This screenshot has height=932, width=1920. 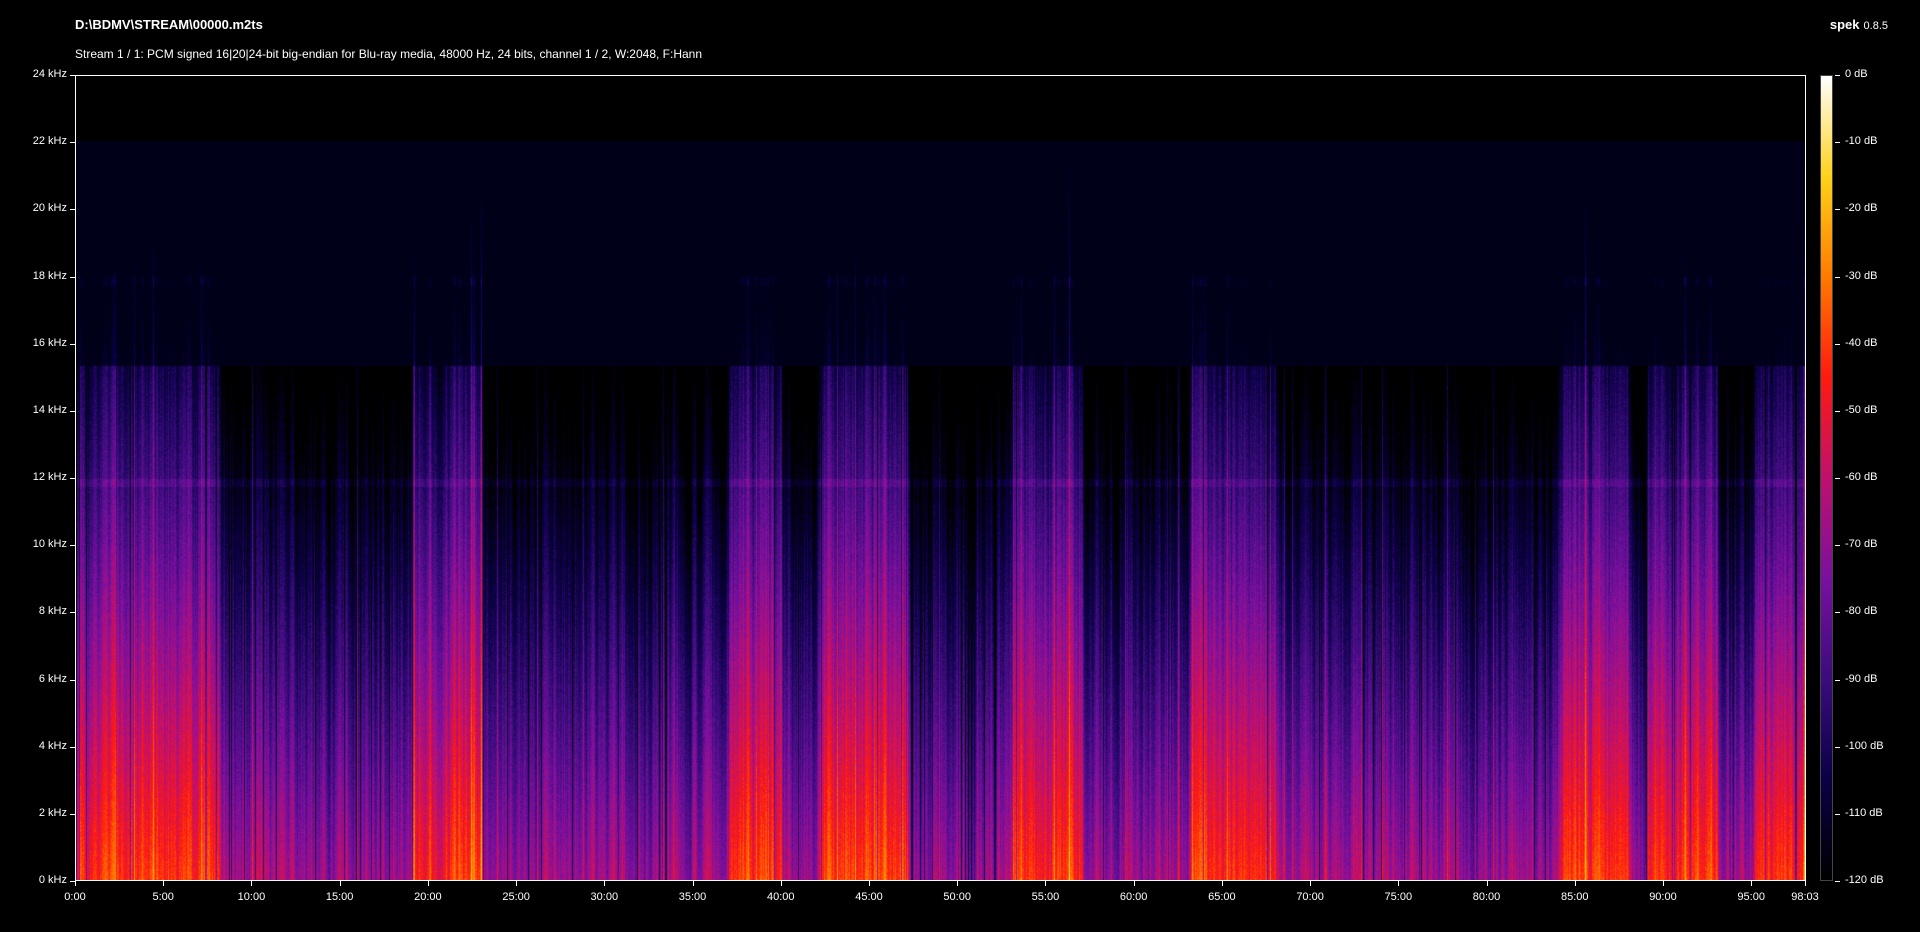 I want to click on db-tick-label: -80 dB, so click(x=1861, y=611).